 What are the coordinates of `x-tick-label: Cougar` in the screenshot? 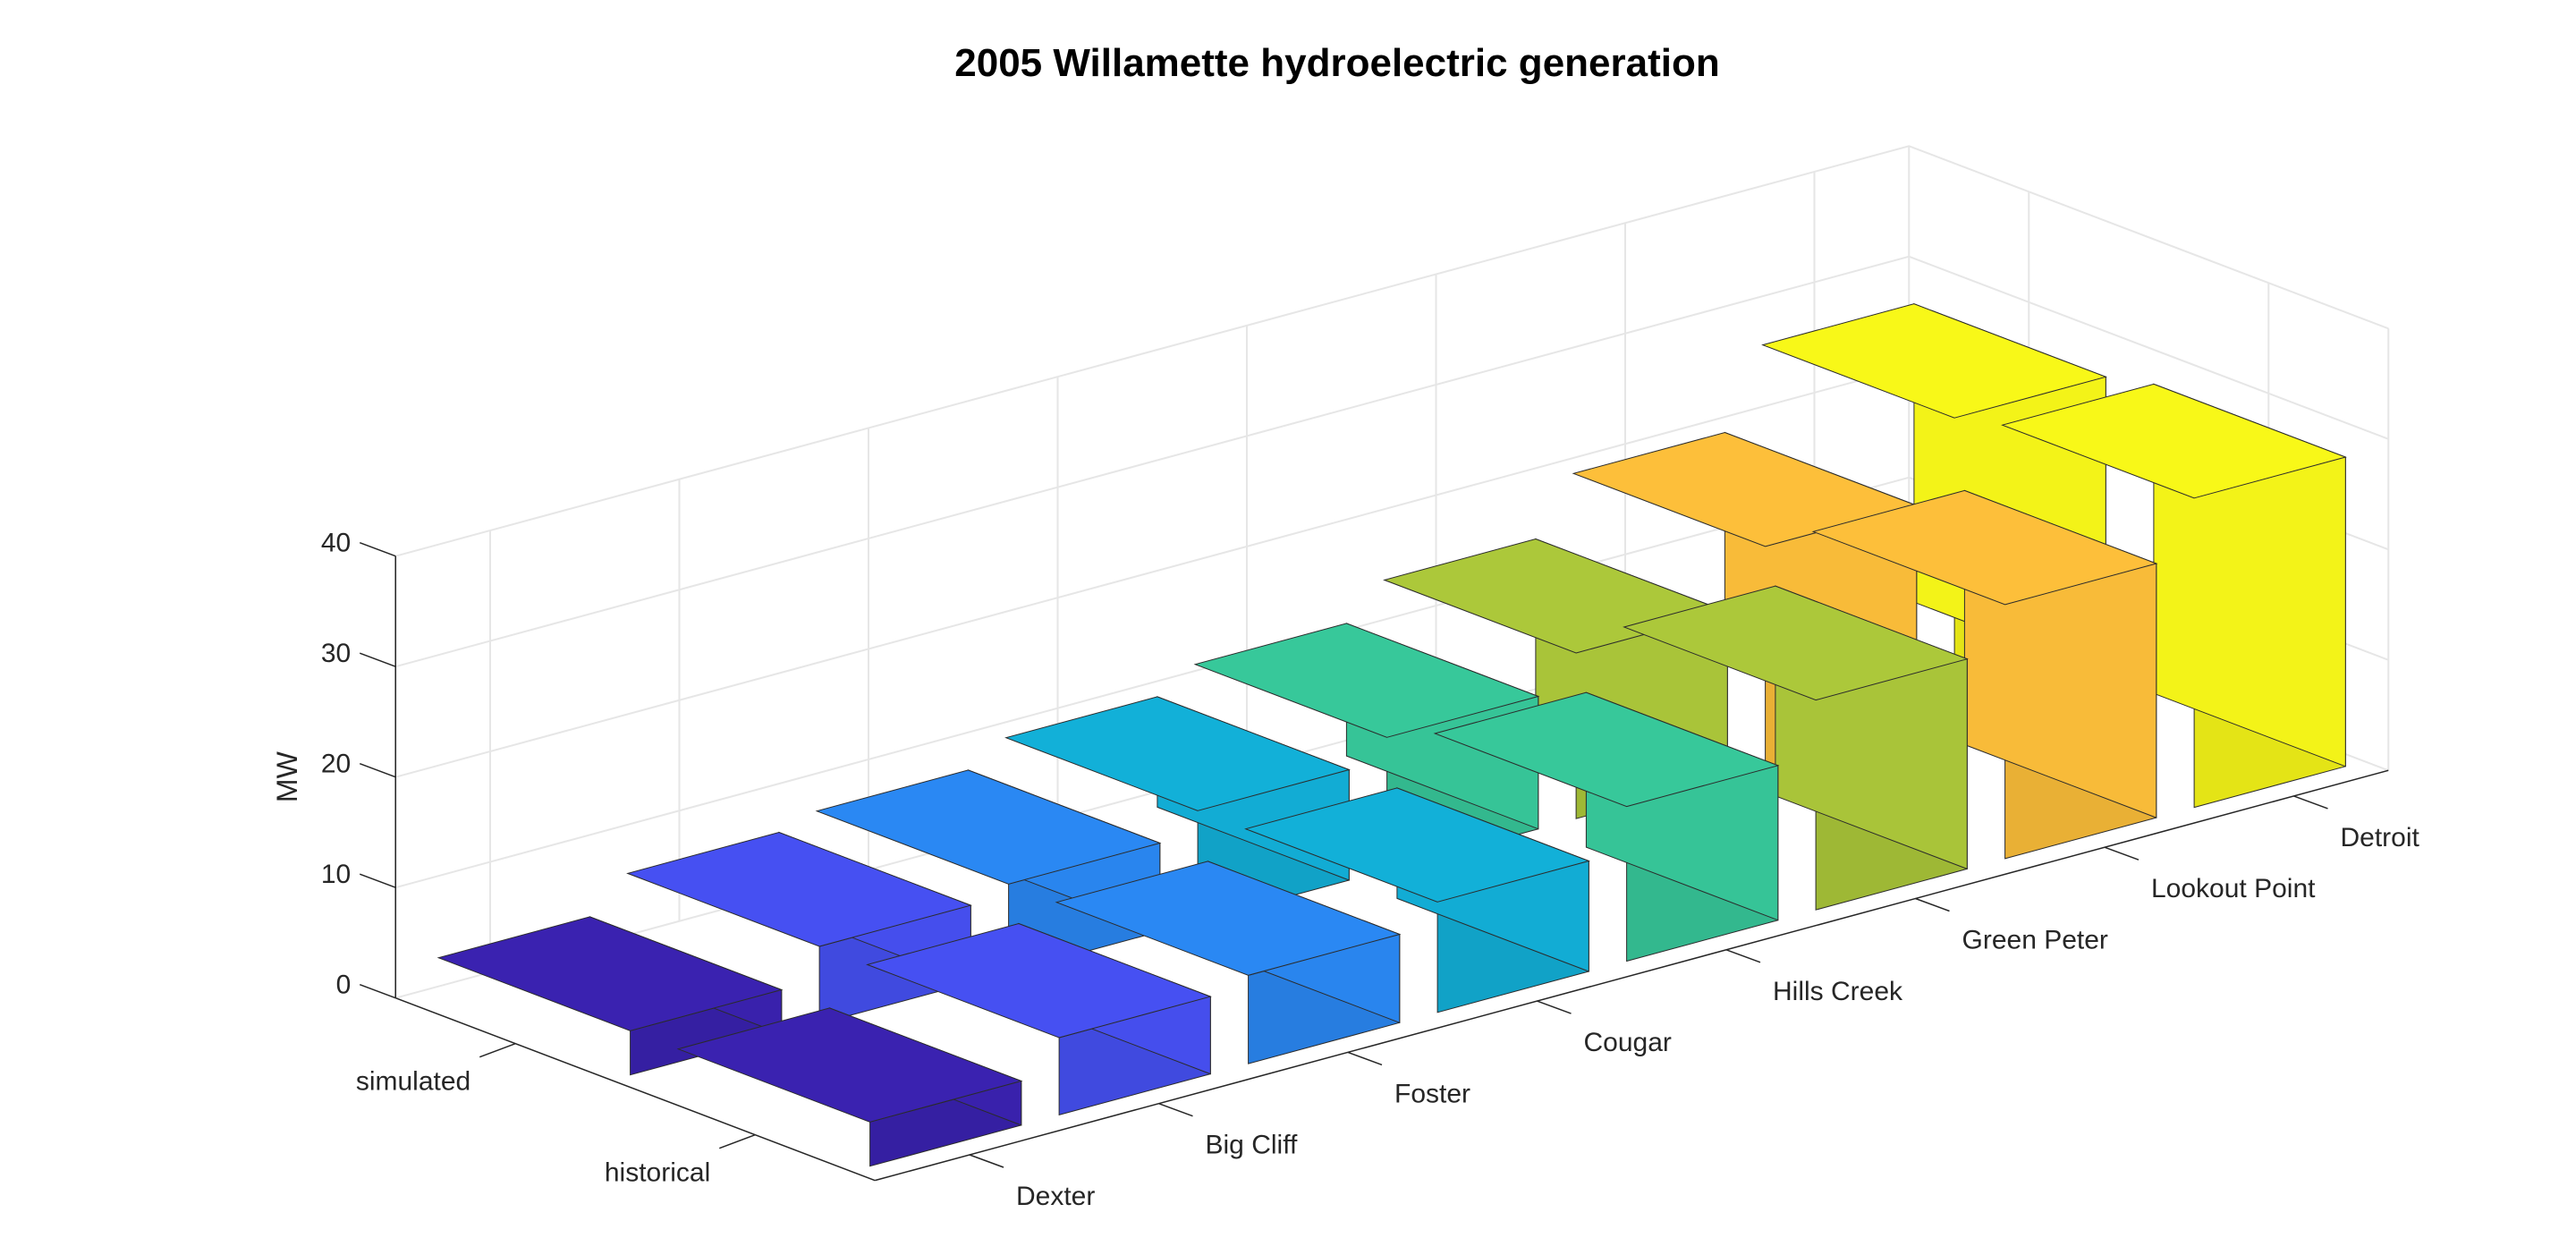 It's located at (1628, 1042).